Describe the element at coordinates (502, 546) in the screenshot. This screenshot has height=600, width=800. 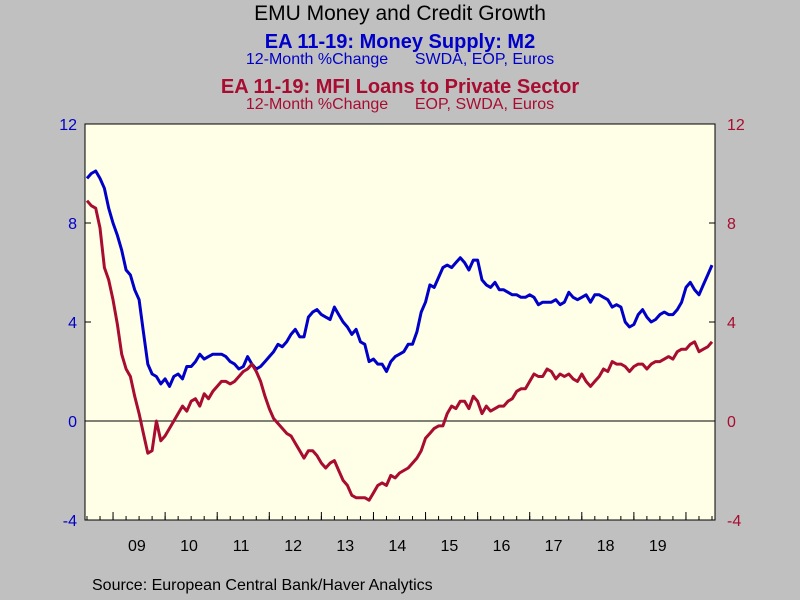
I see `x-tick-label: 16` at that location.